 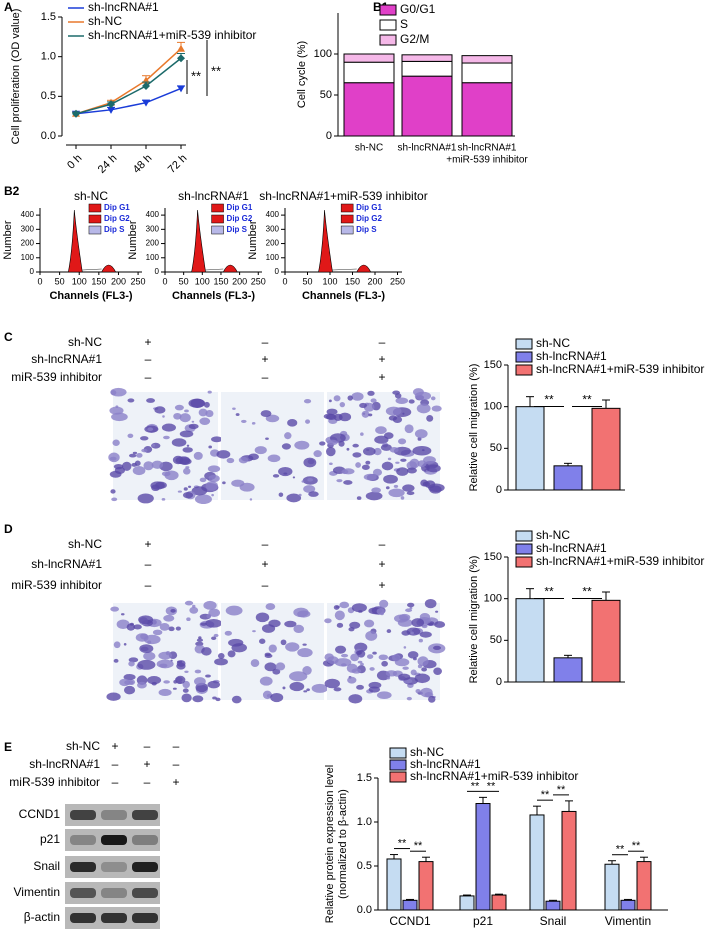 What do you see at coordinates (198, 241) in the screenshot?
I see `g1-peak` at bounding box center [198, 241].